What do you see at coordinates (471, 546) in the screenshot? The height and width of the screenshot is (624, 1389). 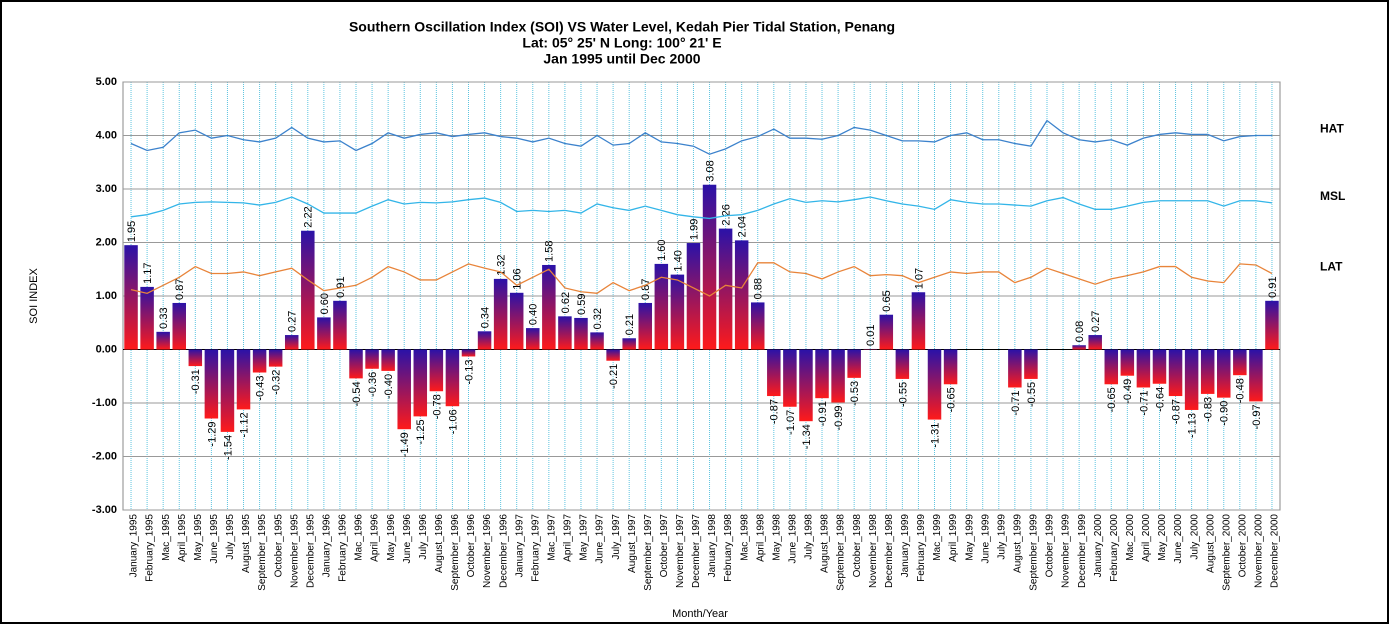 I see `x-tick-label: October_1996` at bounding box center [471, 546].